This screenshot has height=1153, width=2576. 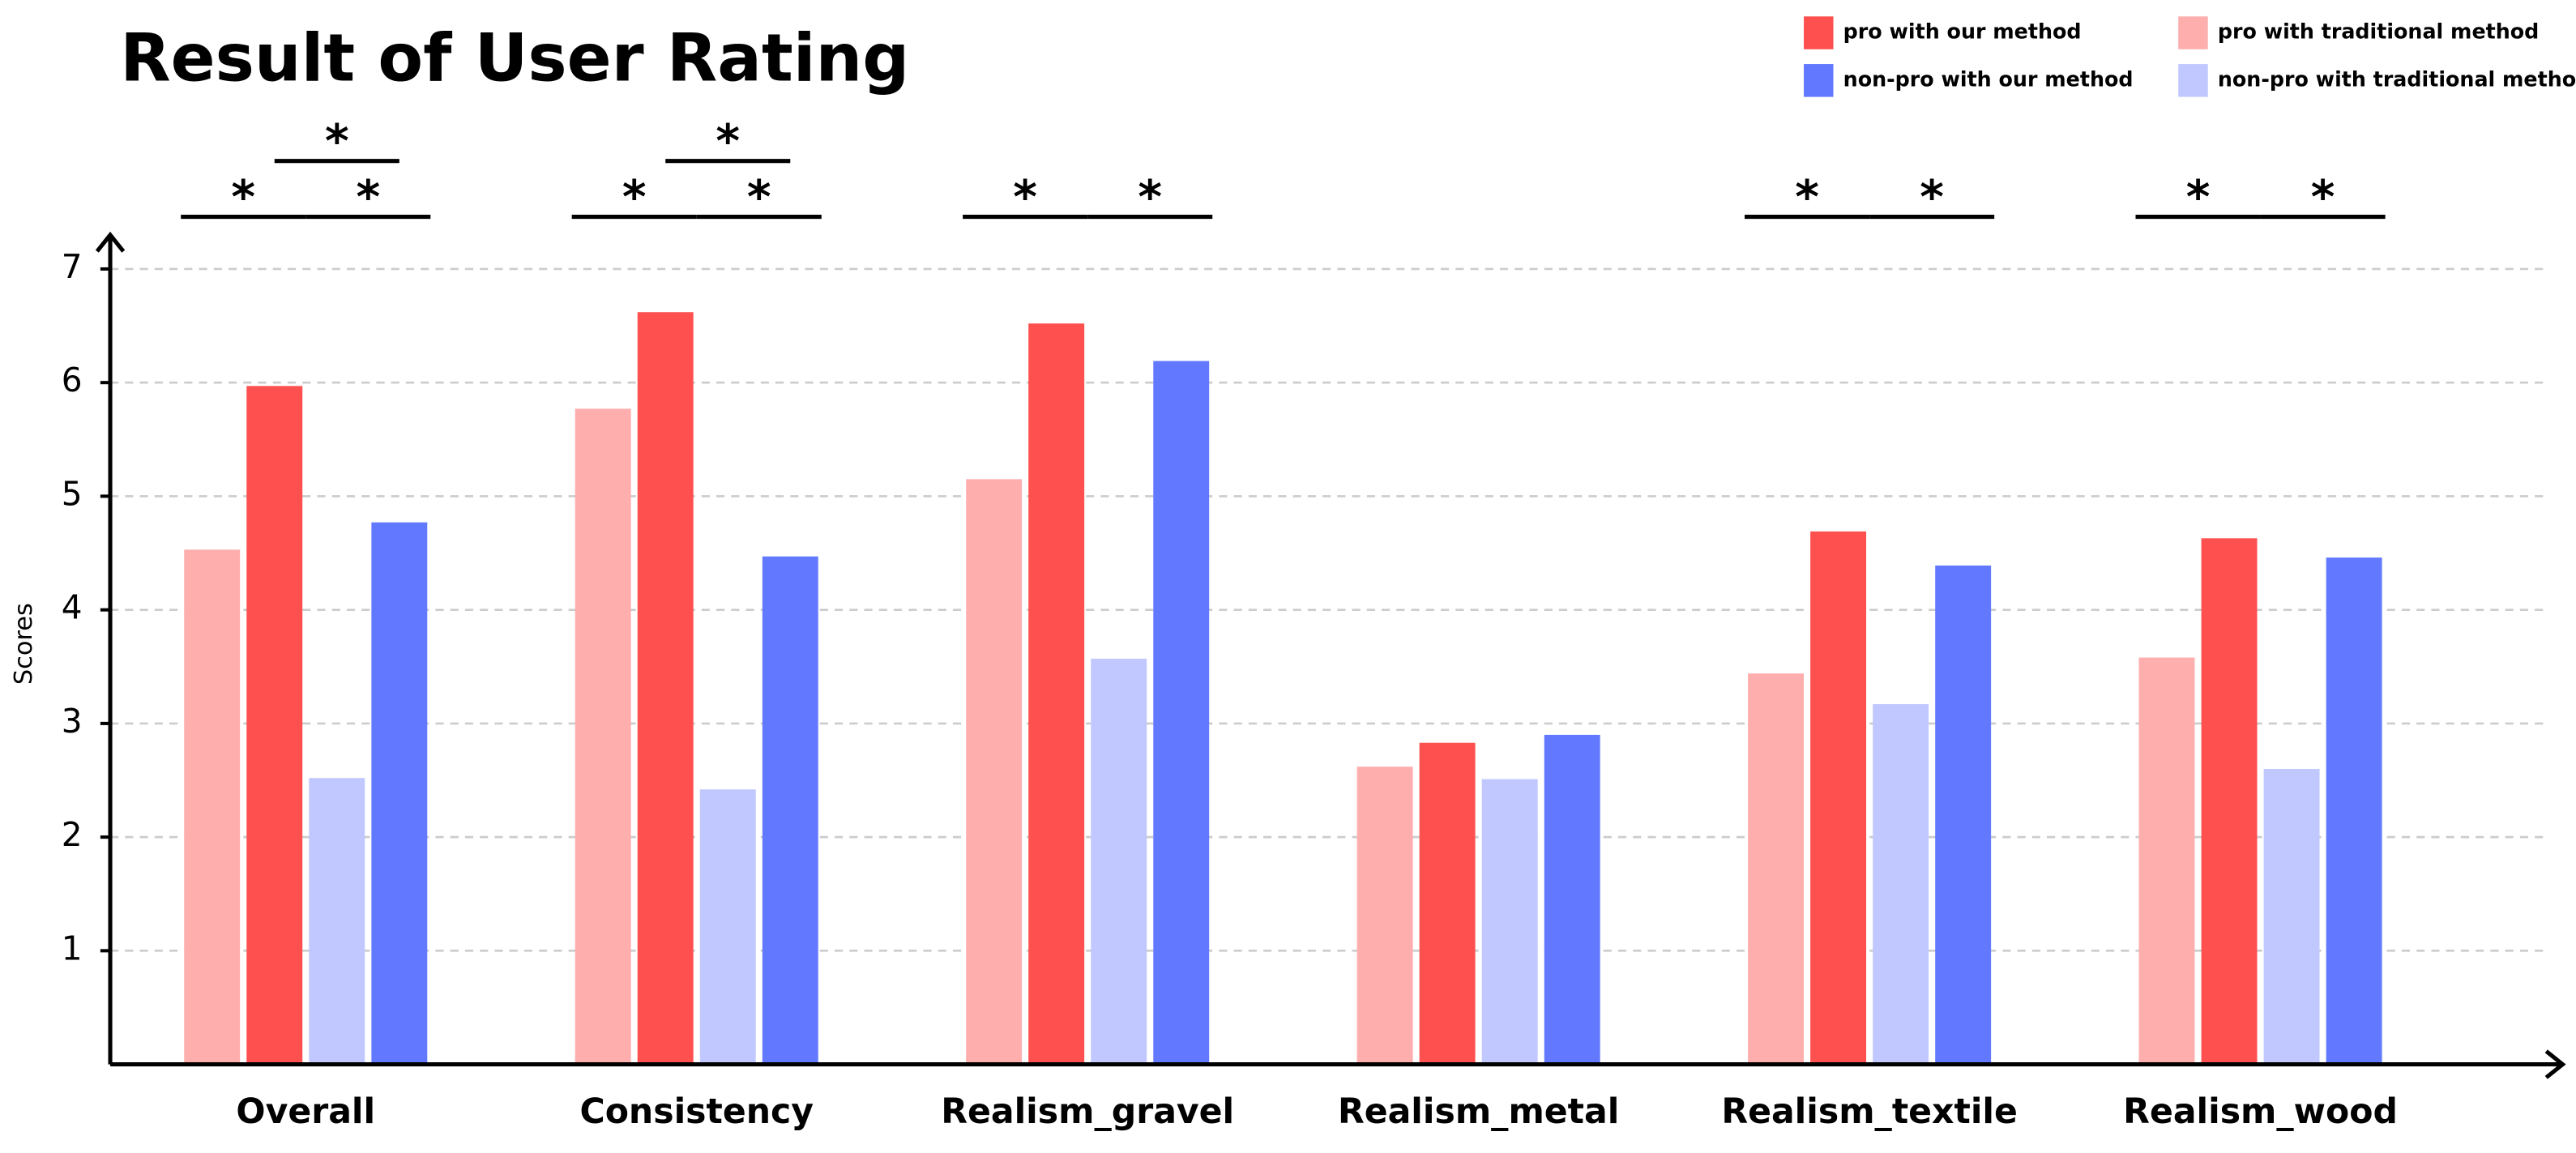 I want to click on x-tick-label: Realism_metal, so click(x=1478, y=1111).